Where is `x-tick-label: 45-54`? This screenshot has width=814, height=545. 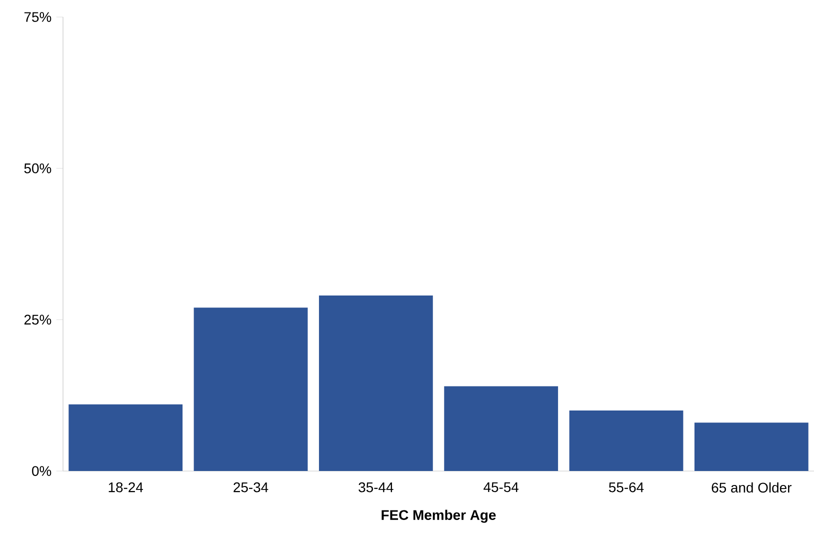 x-tick-label: 45-54 is located at coordinates (501, 487).